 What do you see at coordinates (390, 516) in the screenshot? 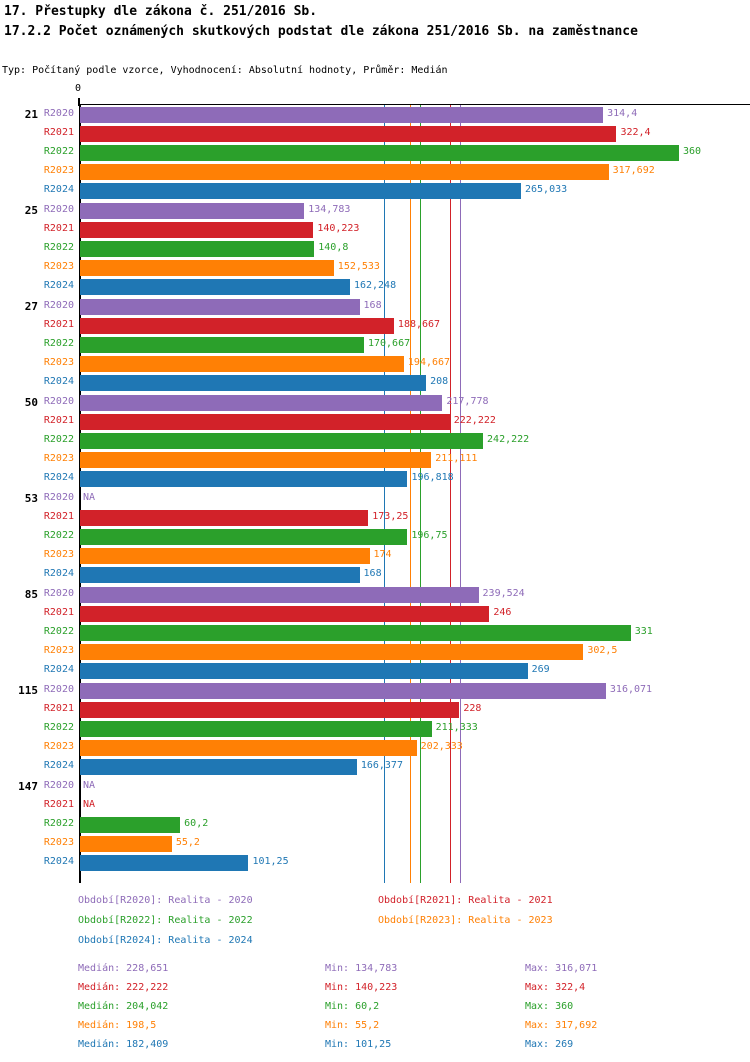
I see `bar-value-label: 173,25` at bounding box center [390, 516].